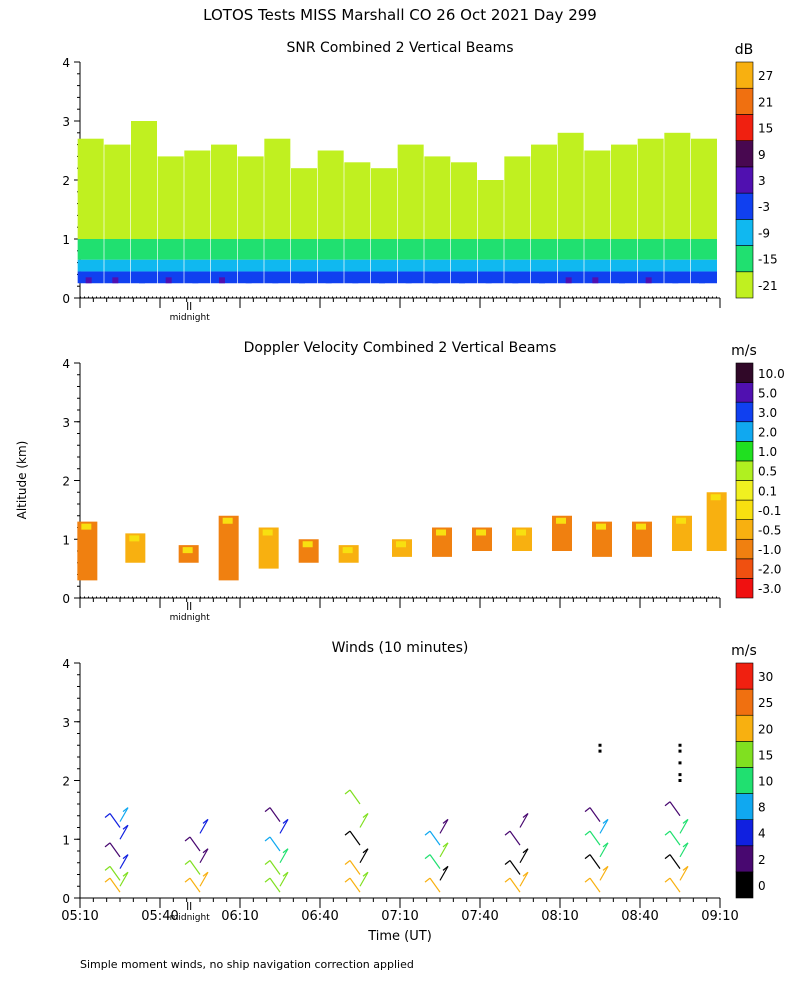 The width and height of the screenshot is (800, 1000). I want to click on colorbar-label: -21, so click(768, 286).